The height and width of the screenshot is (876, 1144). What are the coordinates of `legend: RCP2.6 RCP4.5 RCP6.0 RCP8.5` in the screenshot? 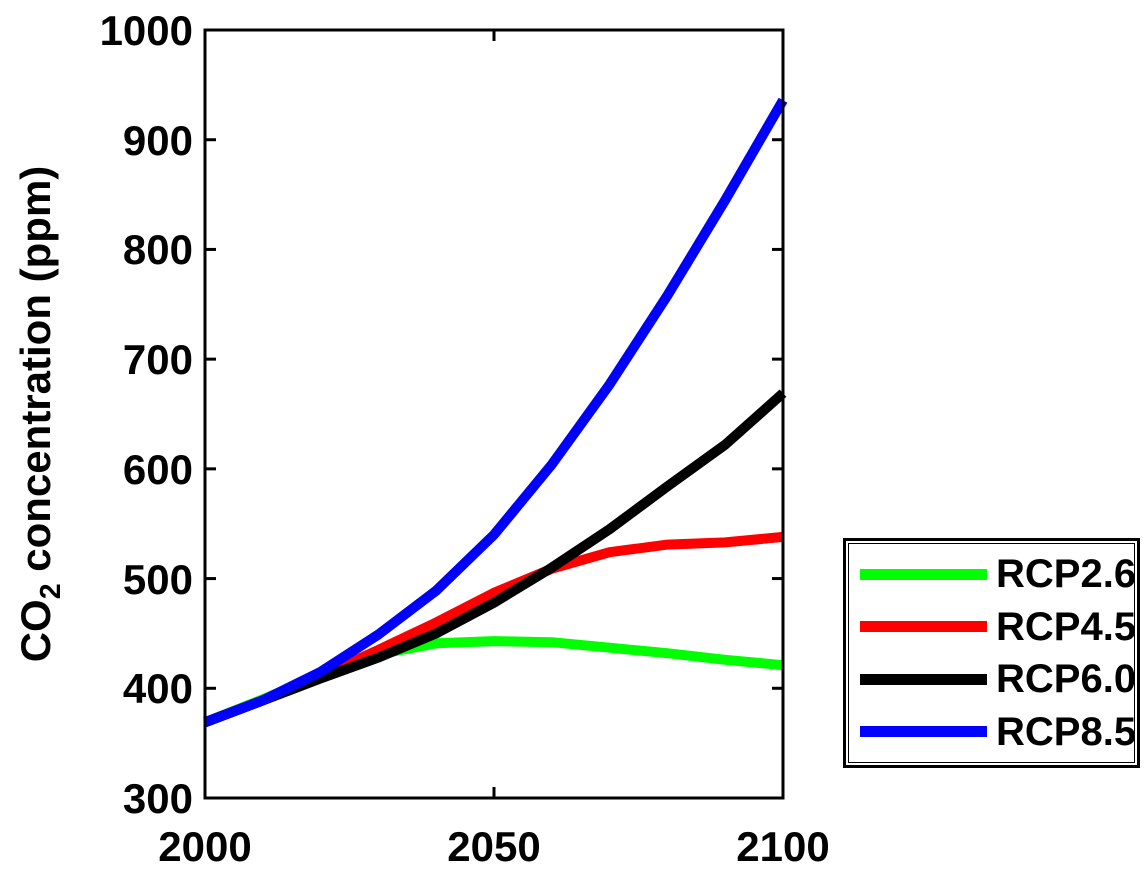 It's located at (991, 653).